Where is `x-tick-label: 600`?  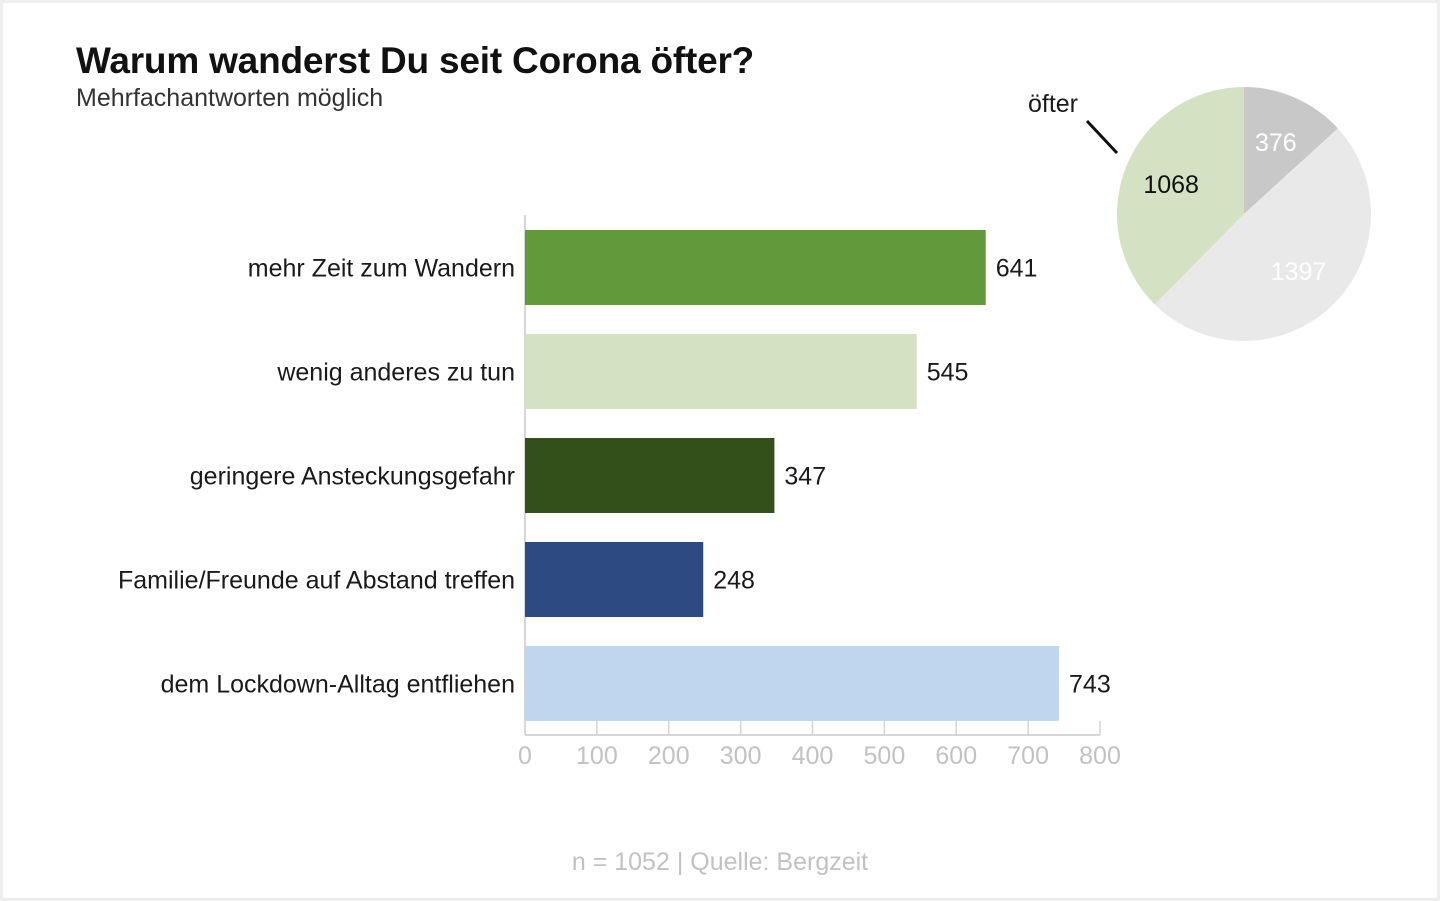
x-tick-label: 600 is located at coordinates (956, 756).